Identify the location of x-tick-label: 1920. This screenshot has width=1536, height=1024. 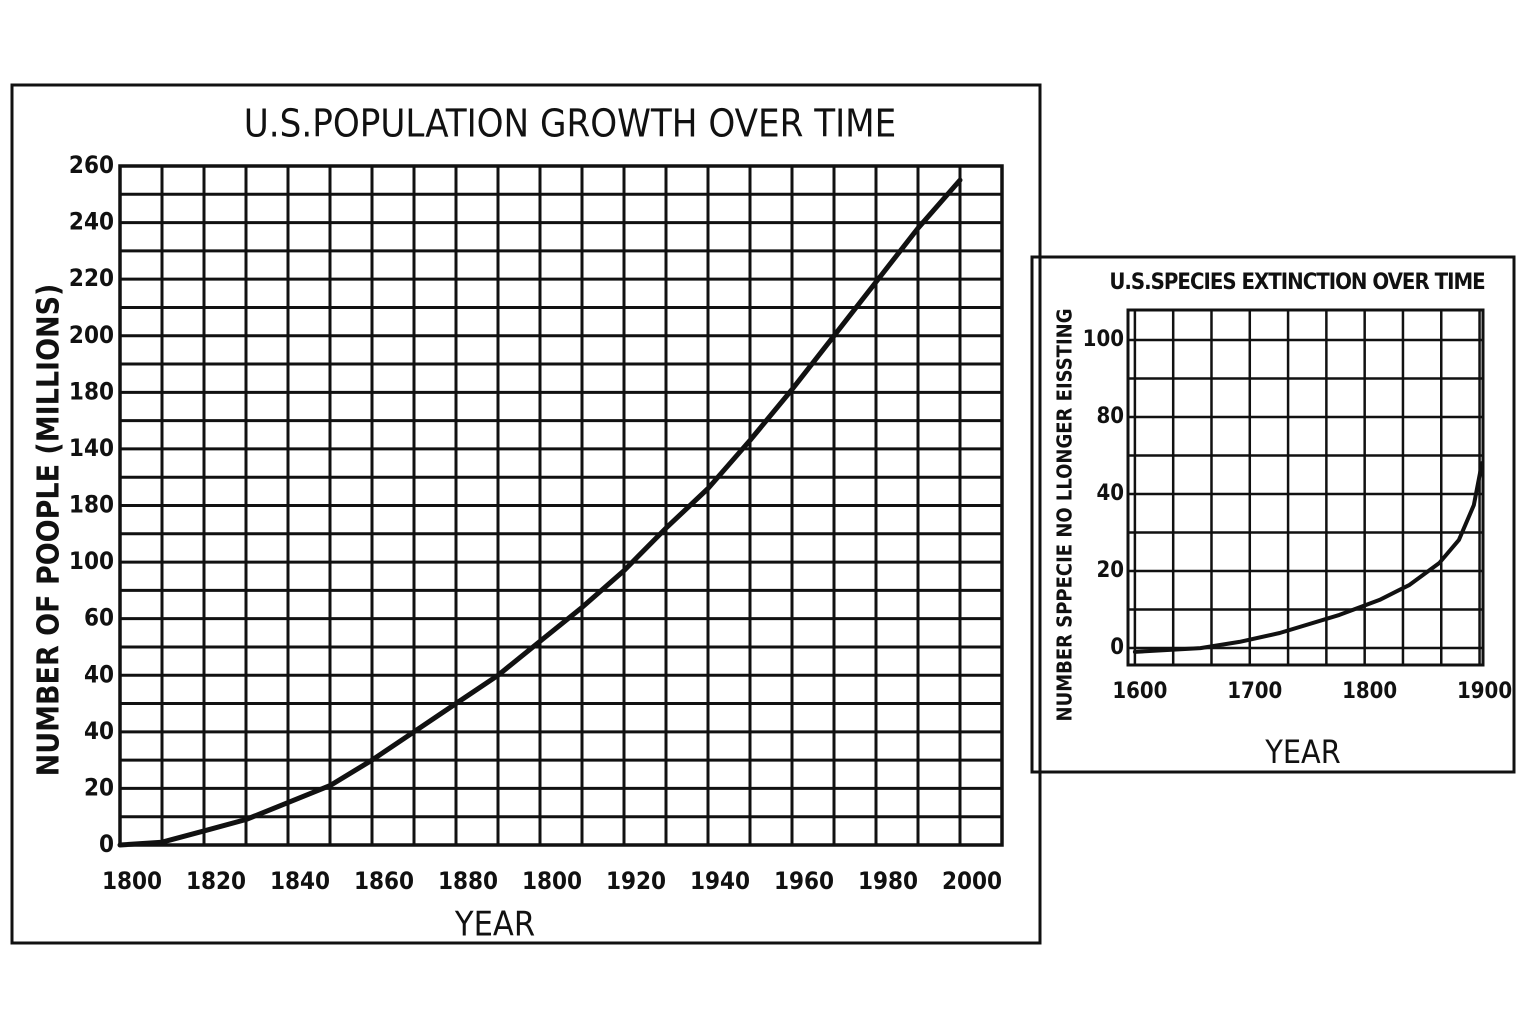
(636, 881).